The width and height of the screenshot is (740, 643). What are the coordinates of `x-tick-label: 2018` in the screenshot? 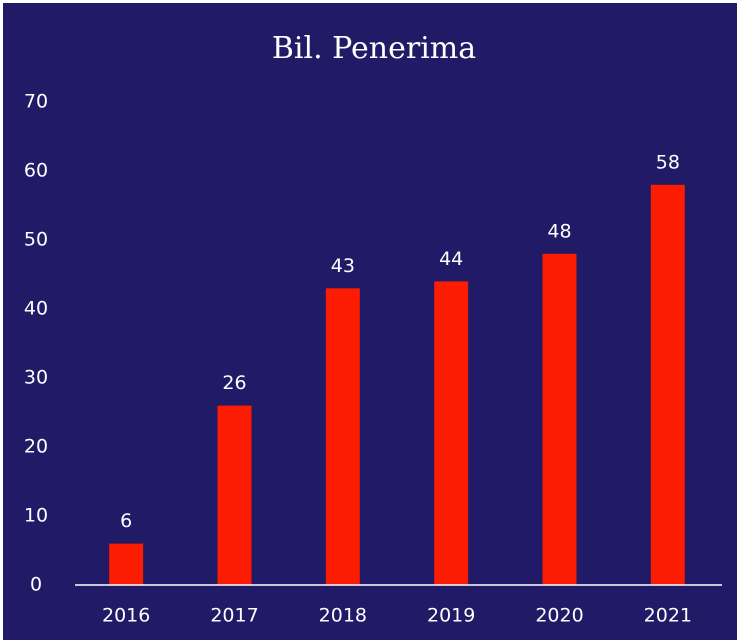 It's located at (343, 616).